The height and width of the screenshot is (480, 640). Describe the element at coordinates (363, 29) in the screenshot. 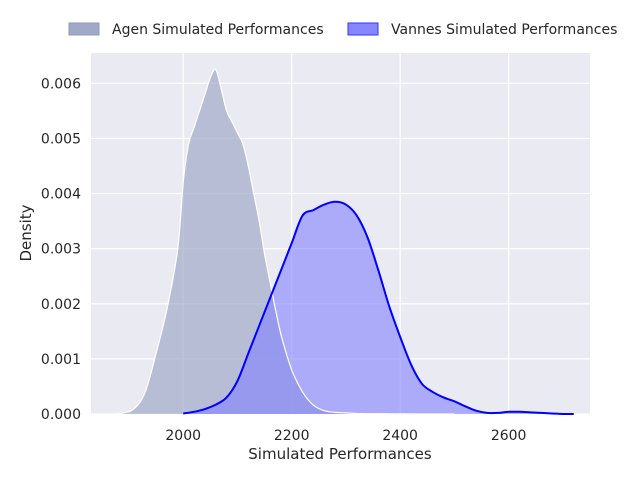

I see `legend-swatch-vannes` at that location.